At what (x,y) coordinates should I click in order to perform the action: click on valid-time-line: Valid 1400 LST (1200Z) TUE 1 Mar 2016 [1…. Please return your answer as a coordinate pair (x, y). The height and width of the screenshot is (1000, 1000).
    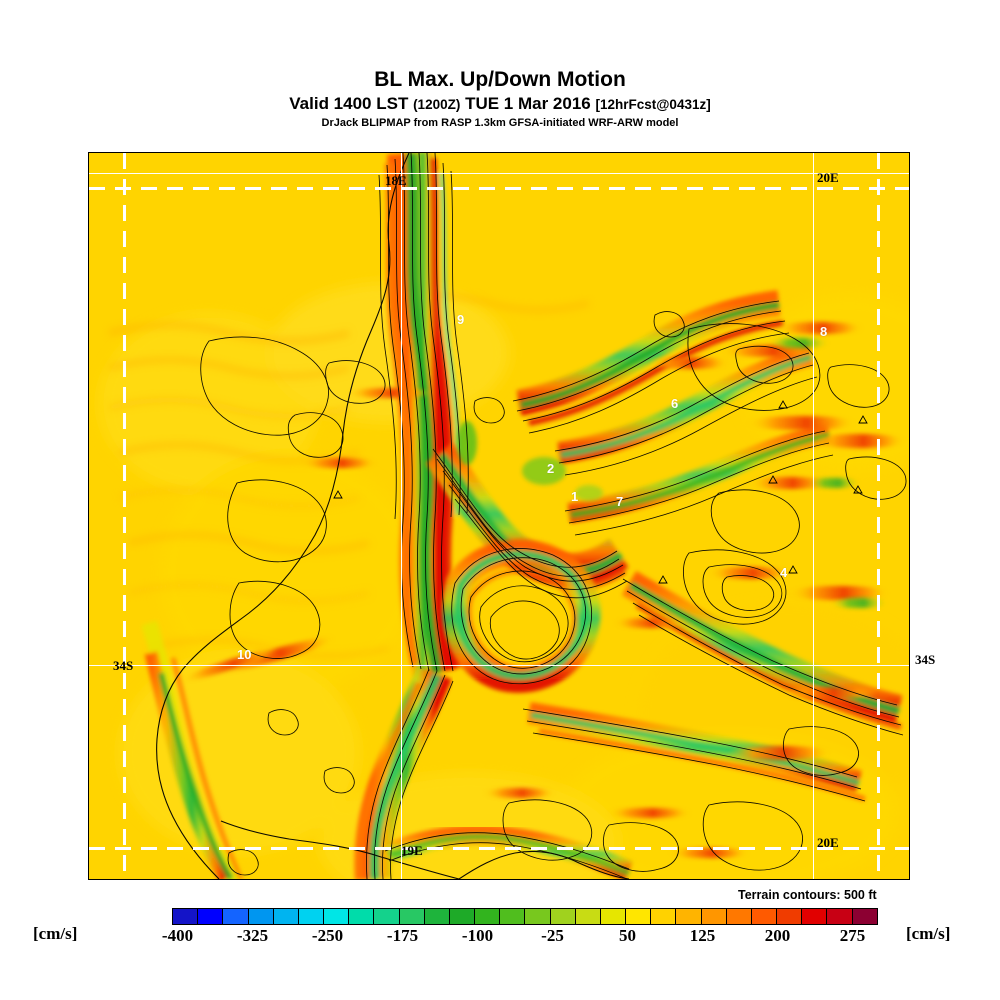
    Looking at the image, I should click on (500, 104).